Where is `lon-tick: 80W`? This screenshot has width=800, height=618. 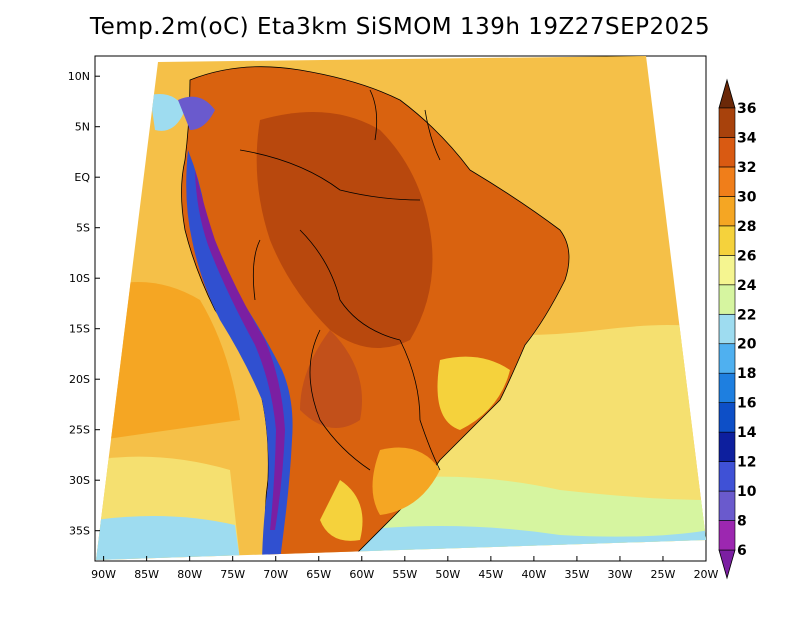
lon-tick: 80W is located at coordinates (189, 568).